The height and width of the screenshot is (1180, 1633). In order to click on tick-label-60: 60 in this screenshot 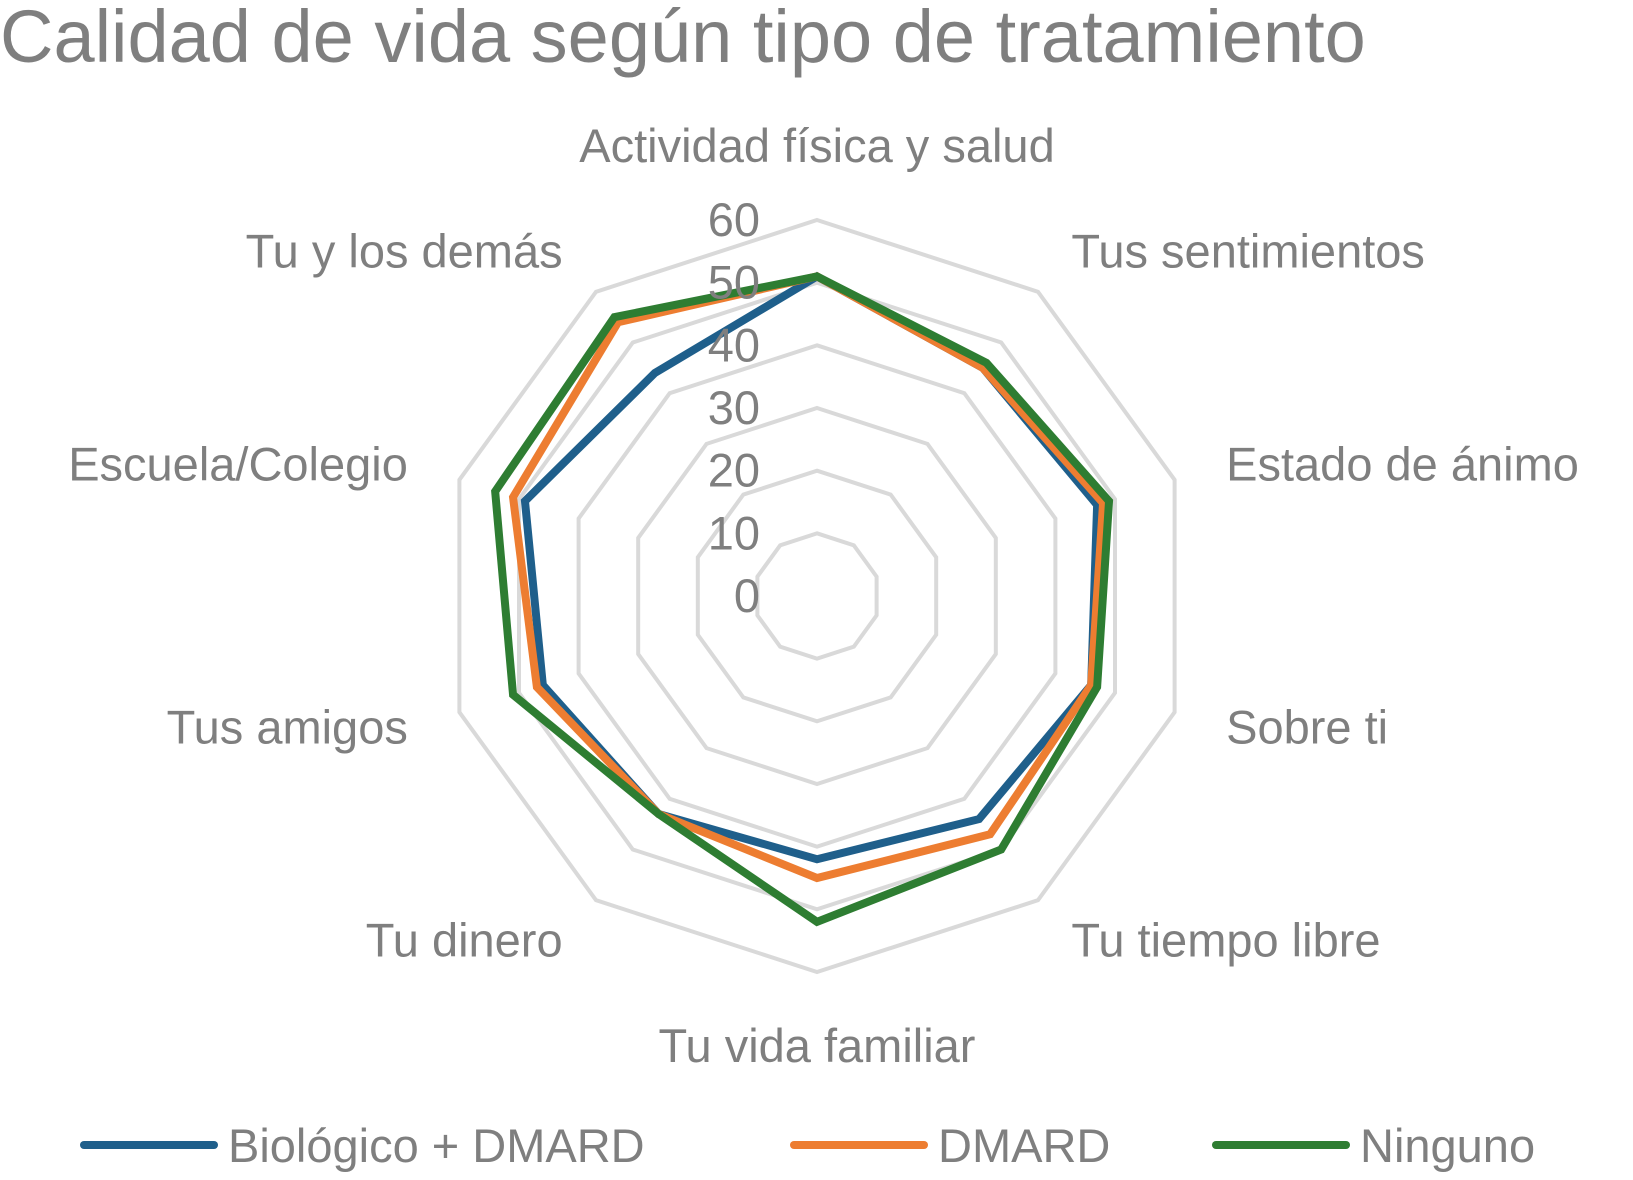, I will do `click(734, 219)`.